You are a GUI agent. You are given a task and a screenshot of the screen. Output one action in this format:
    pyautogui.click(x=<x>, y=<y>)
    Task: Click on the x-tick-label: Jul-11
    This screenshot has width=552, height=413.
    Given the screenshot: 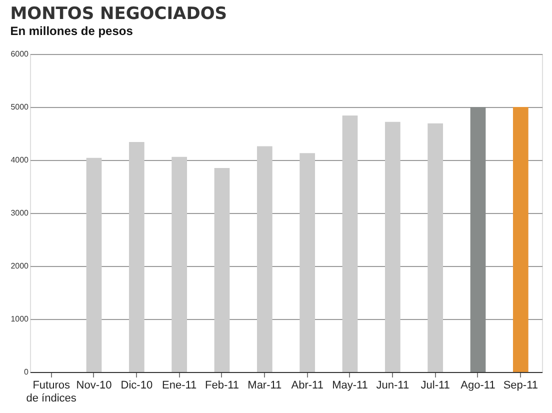 What is the action you would take?
    pyautogui.click(x=435, y=386)
    